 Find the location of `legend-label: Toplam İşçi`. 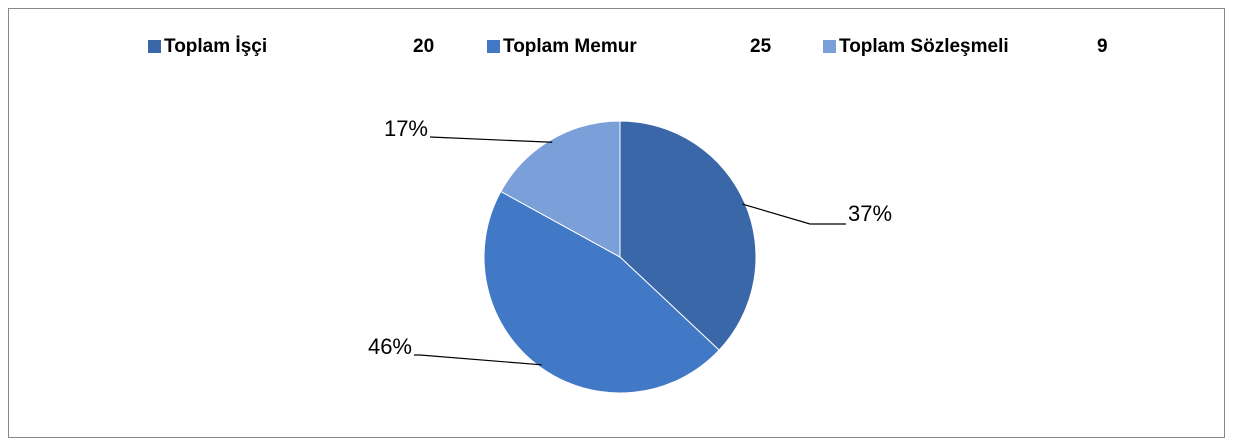

legend-label: Toplam İşçi is located at coordinates (215, 46).